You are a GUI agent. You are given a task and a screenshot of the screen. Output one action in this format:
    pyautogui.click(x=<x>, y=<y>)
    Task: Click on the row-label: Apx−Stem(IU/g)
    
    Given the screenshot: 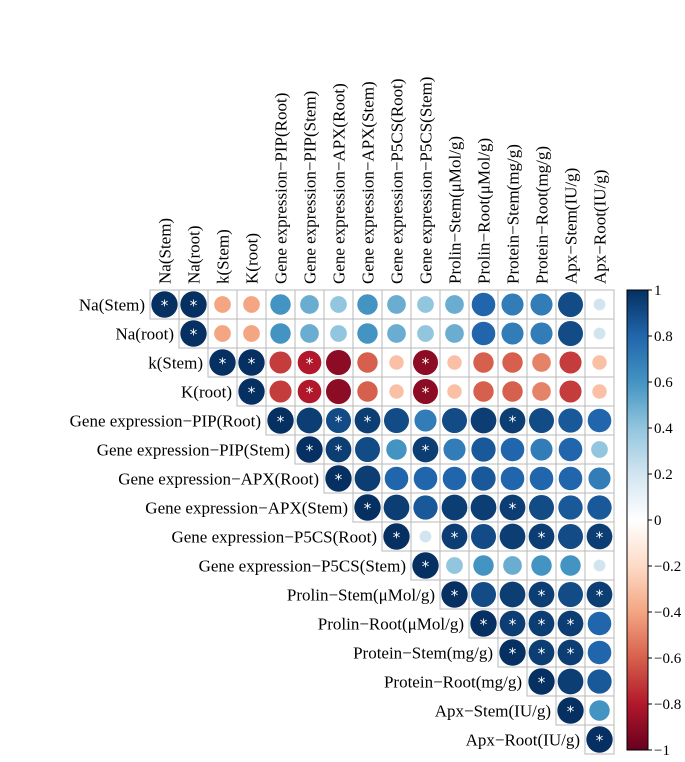 What is the action you would take?
    pyautogui.click(x=493, y=711)
    